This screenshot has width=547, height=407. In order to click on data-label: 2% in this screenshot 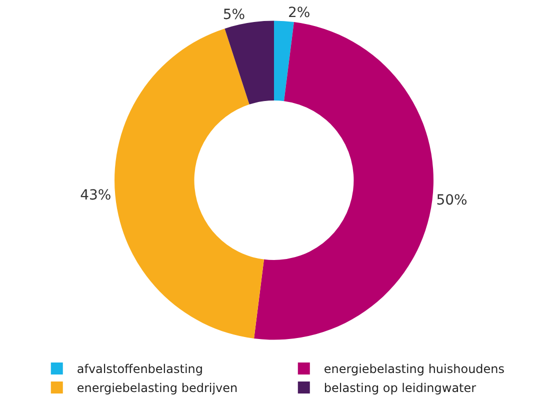, I will do `click(299, 13)`.